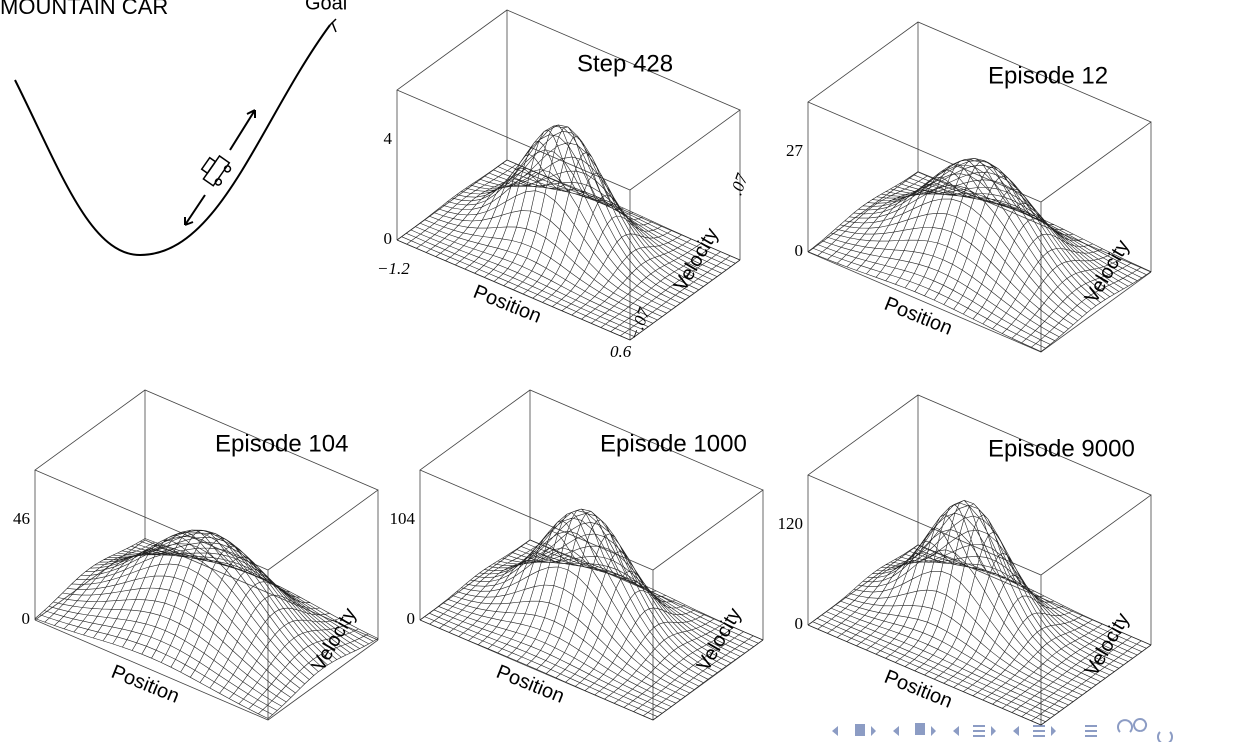 The width and height of the screenshot is (1239, 742). I want to click on nav-icons, so click(1002, 730).